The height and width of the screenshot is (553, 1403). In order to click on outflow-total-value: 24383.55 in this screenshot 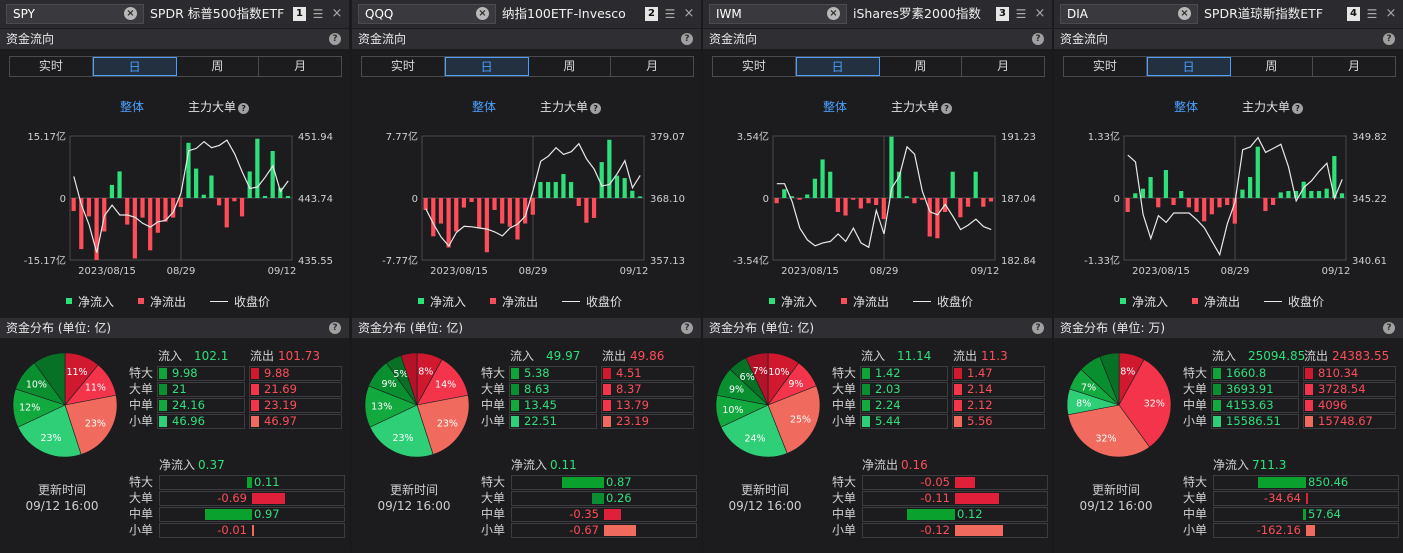, I will do `click(1361, 356)`.